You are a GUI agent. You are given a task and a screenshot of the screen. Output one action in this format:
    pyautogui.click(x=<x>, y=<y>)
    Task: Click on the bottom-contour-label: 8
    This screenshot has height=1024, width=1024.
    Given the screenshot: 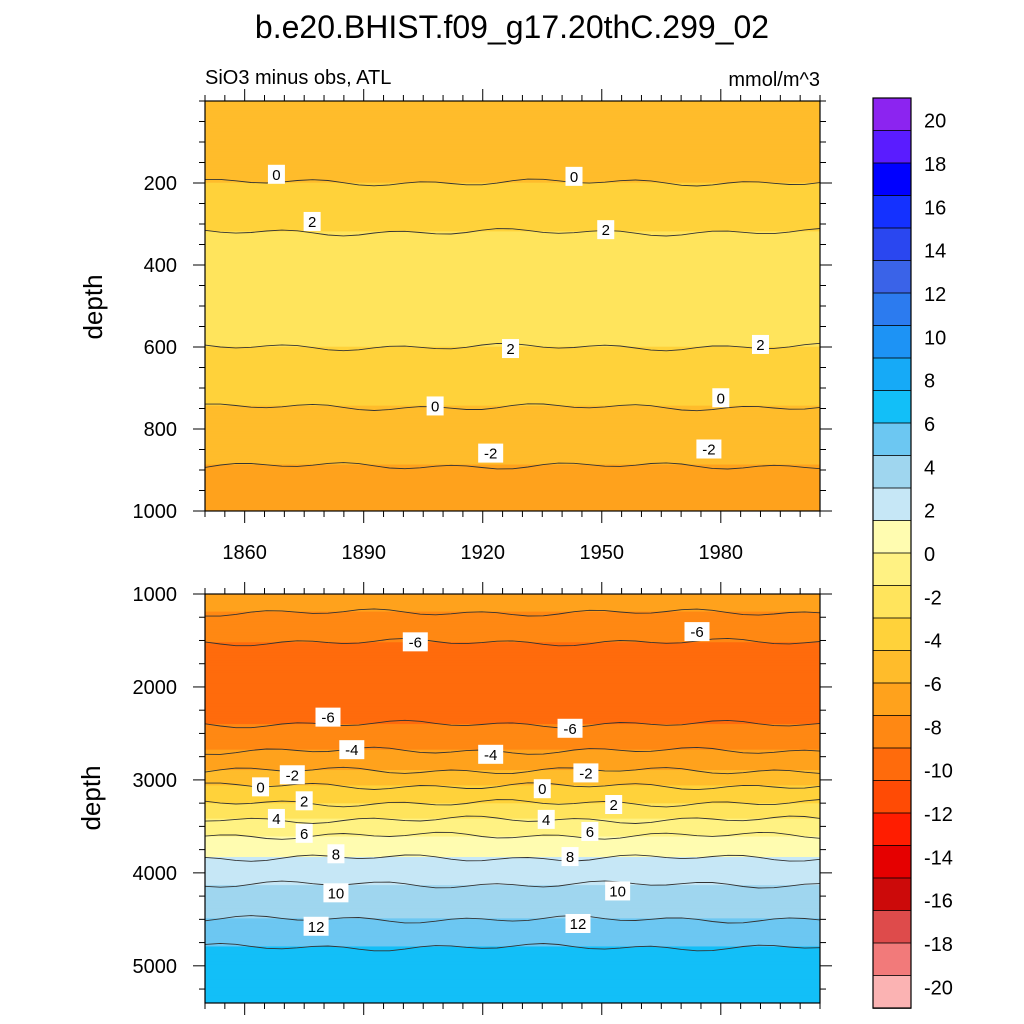 What is the action you would take?
    pyautogui.click(x=336, y=854)
    